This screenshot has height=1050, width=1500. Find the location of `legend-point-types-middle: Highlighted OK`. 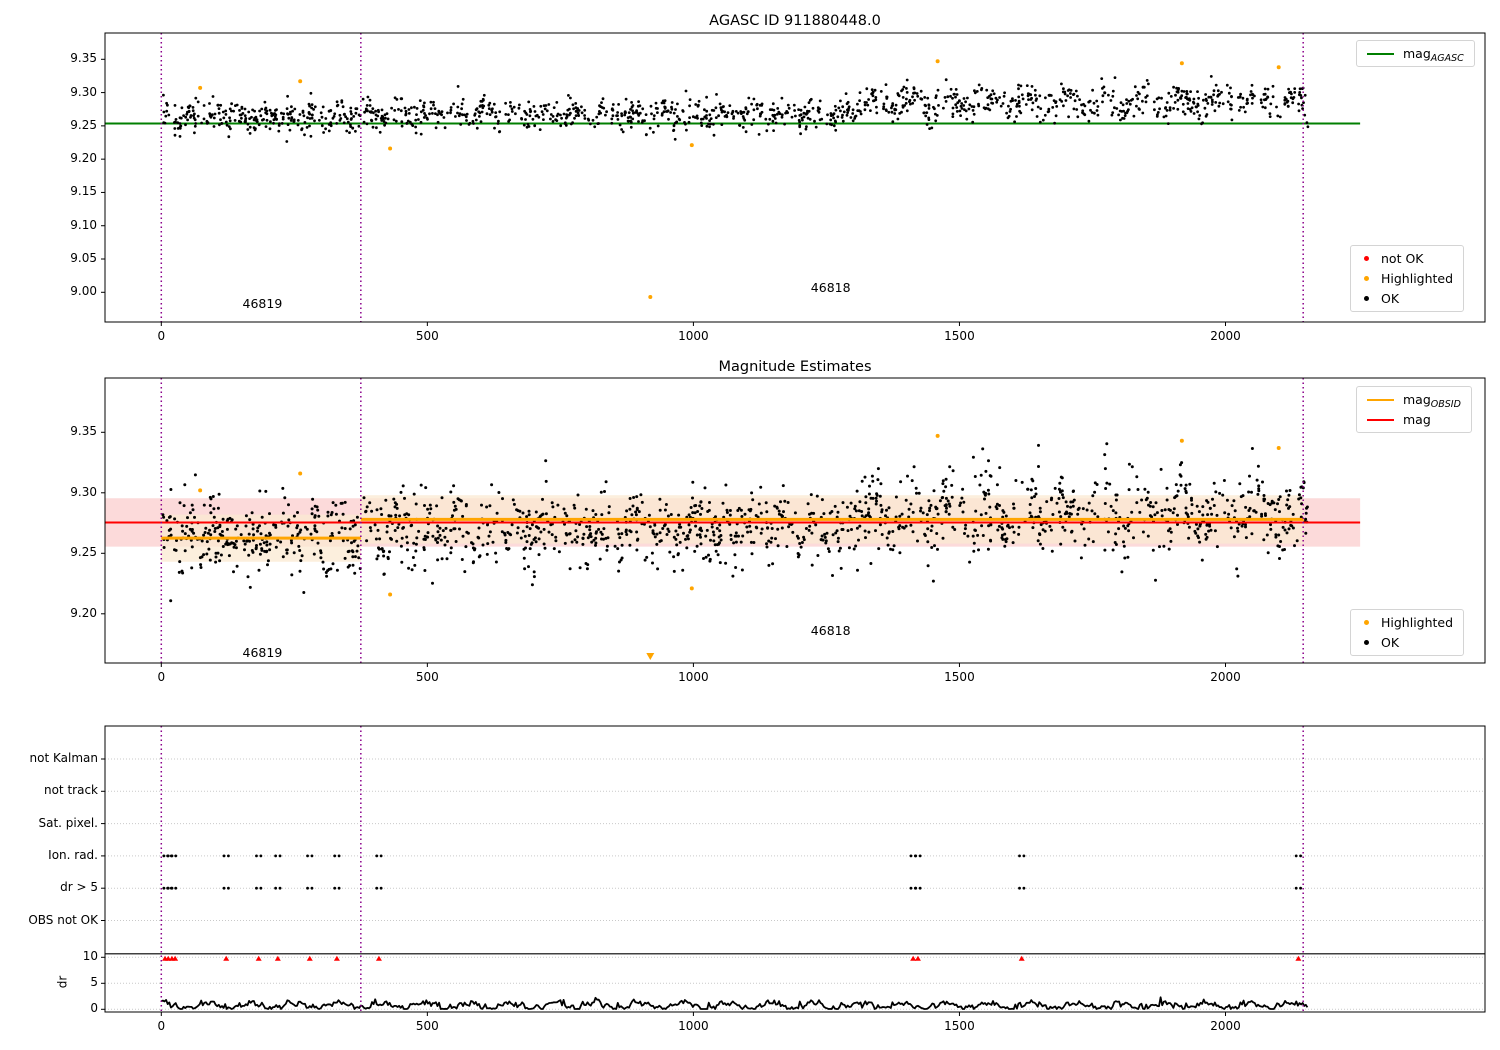

legend-point-types-middle: Highlighted OK is located at coordinates (1407, 632).